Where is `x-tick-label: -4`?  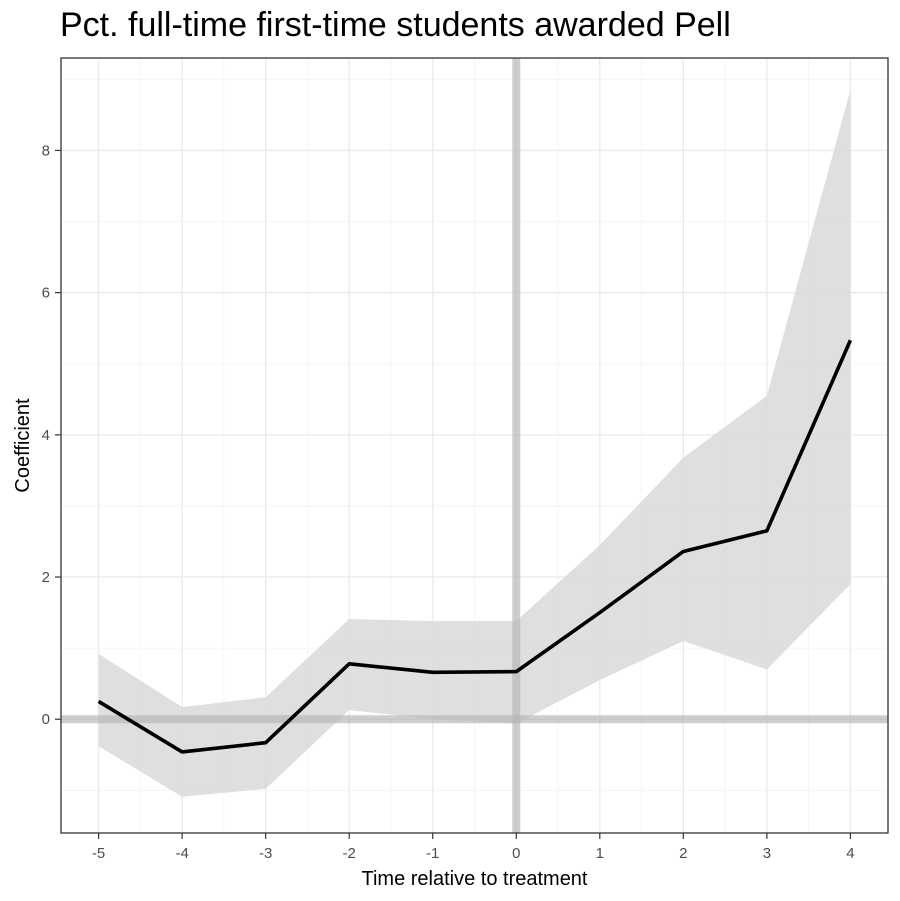
x-tick-label: -4 is located at coordinates (181, 853).